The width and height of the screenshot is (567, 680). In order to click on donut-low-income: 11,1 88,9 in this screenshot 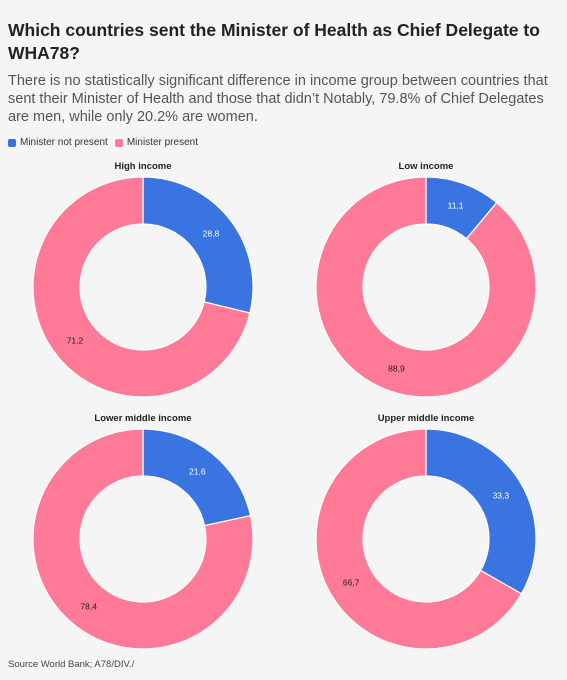, I will do `click(426, 287)`.